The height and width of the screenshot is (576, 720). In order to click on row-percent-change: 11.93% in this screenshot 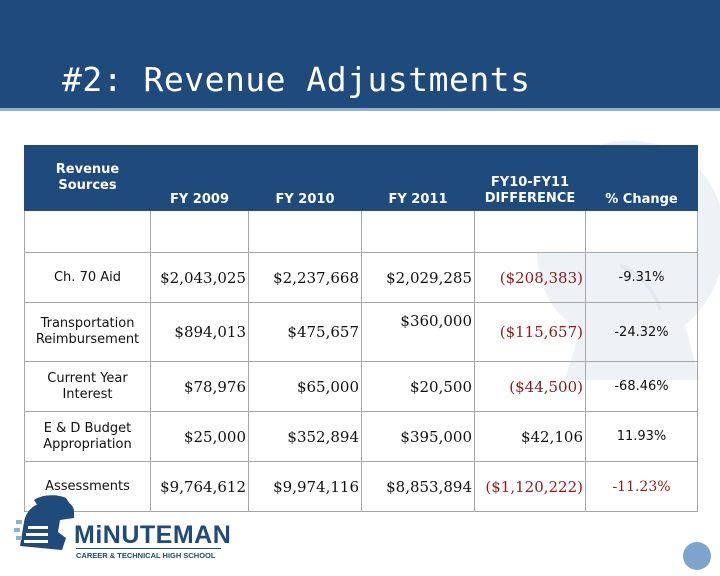, I will do `click(641, 436)`.